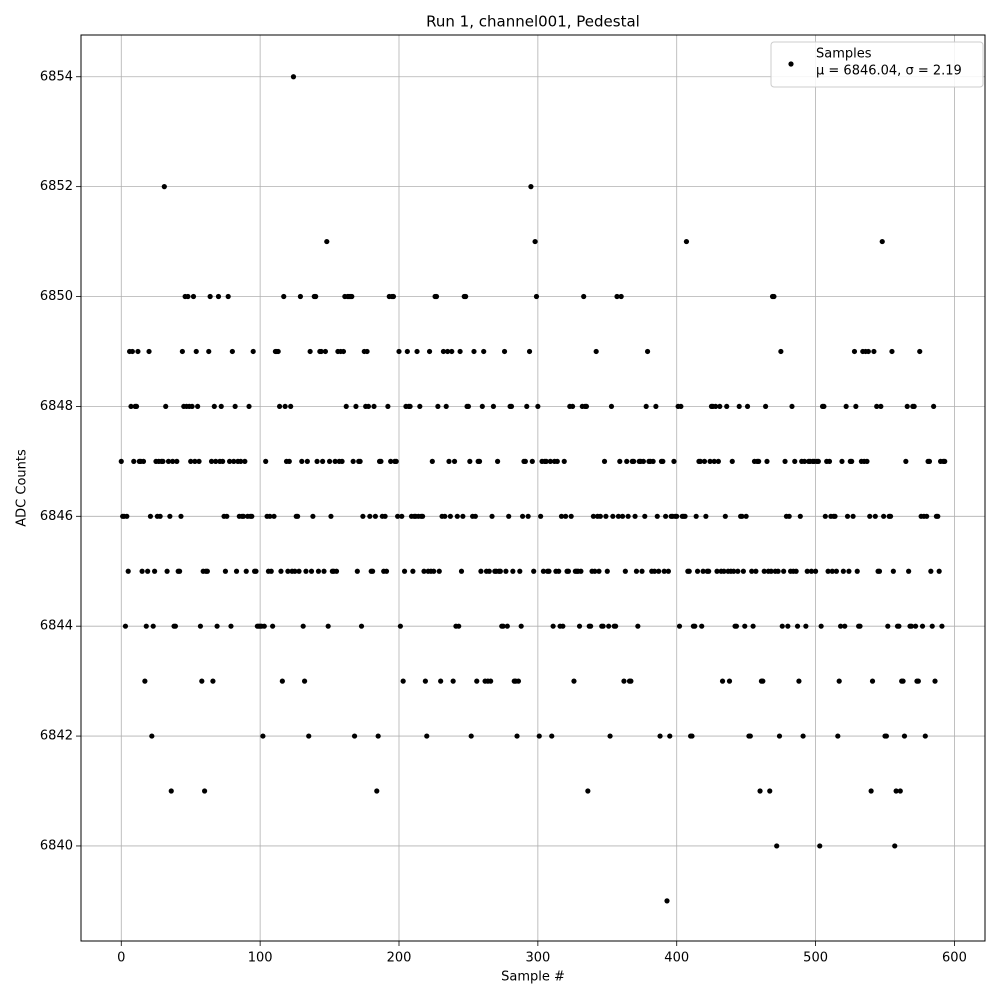  Describe the element at coordinates (844, 54) in the screenshot. I see `legend-label: Samples` at that location.